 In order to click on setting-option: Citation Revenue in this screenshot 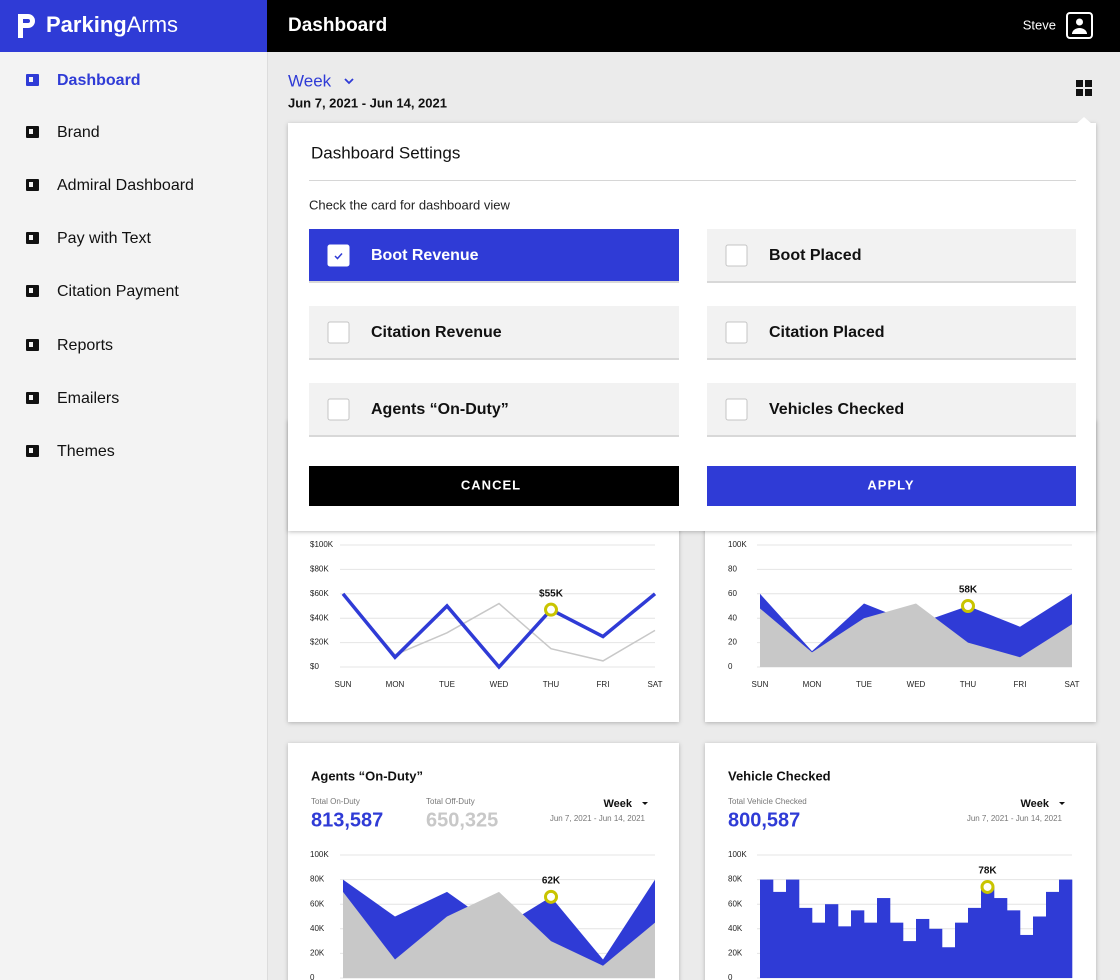, I will do `click(494, 333)`.